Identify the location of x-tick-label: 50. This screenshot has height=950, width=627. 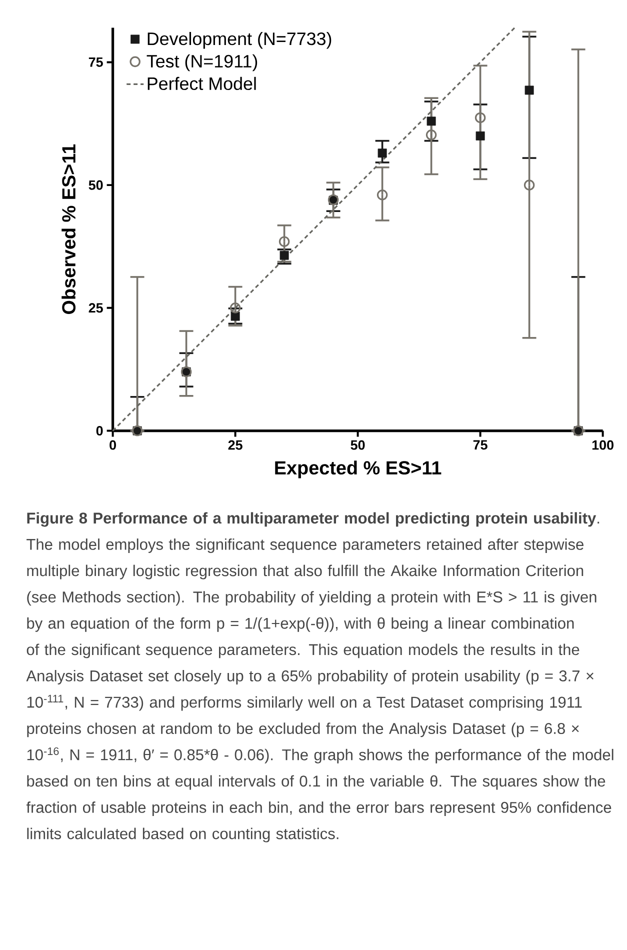
(357, 445).